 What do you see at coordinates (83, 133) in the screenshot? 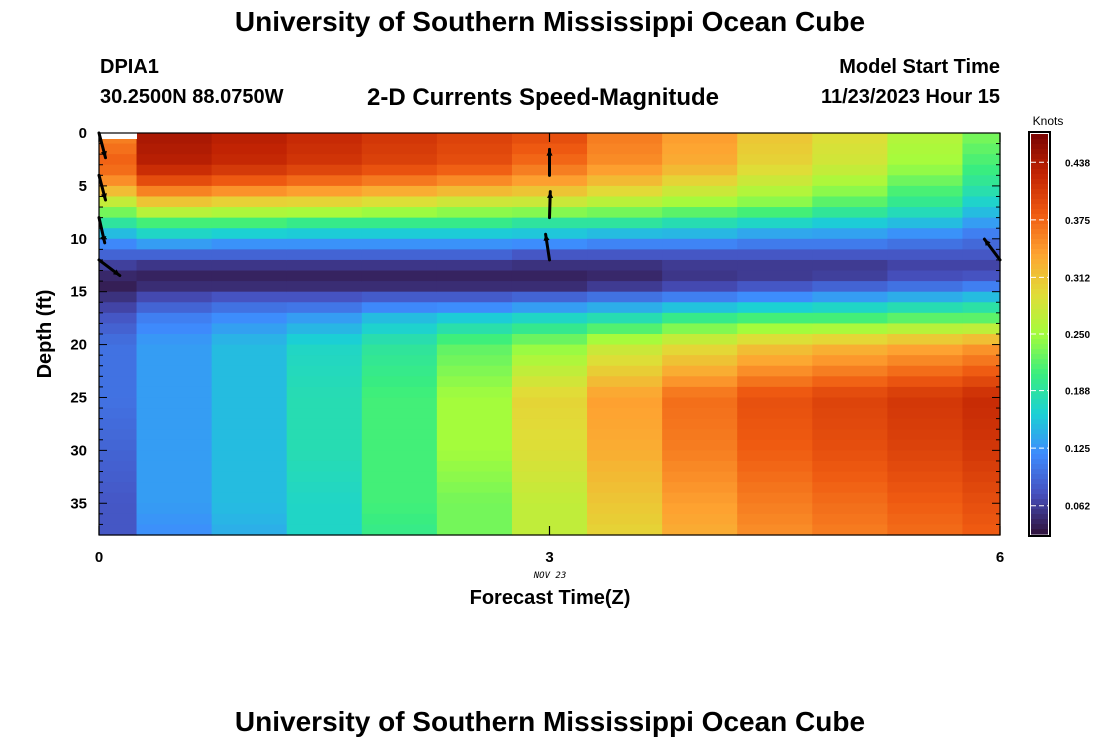
I see `y-tick-label: 0` at bounding box center [83, 133].